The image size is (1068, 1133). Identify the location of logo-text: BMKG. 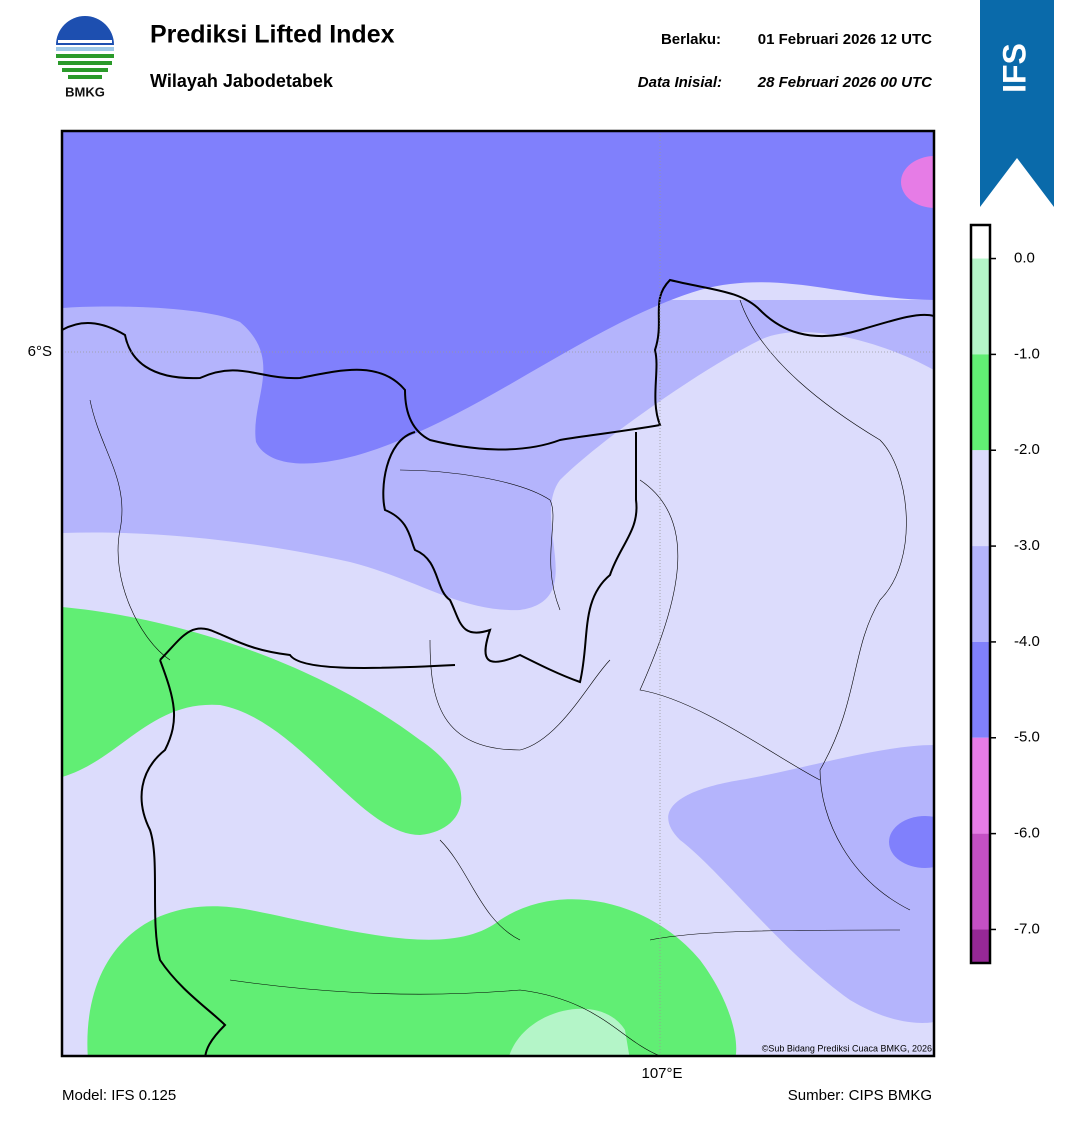
(85, 91).